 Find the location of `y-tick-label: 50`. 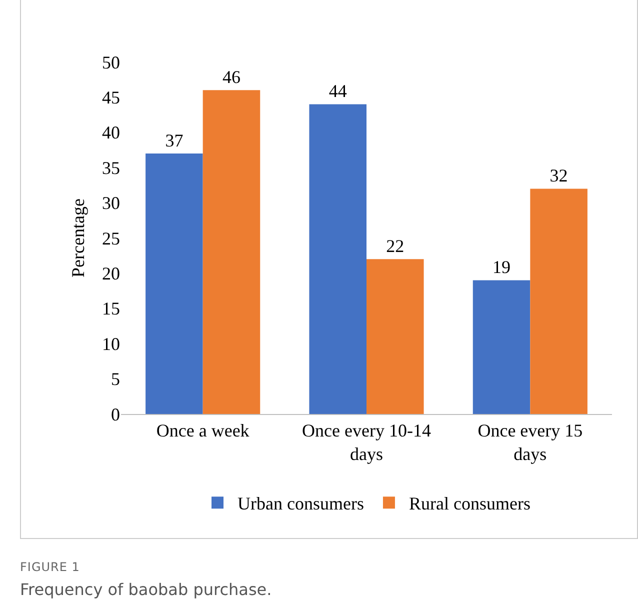

y-tick-label: 50 is located at coordinates (111, 62).